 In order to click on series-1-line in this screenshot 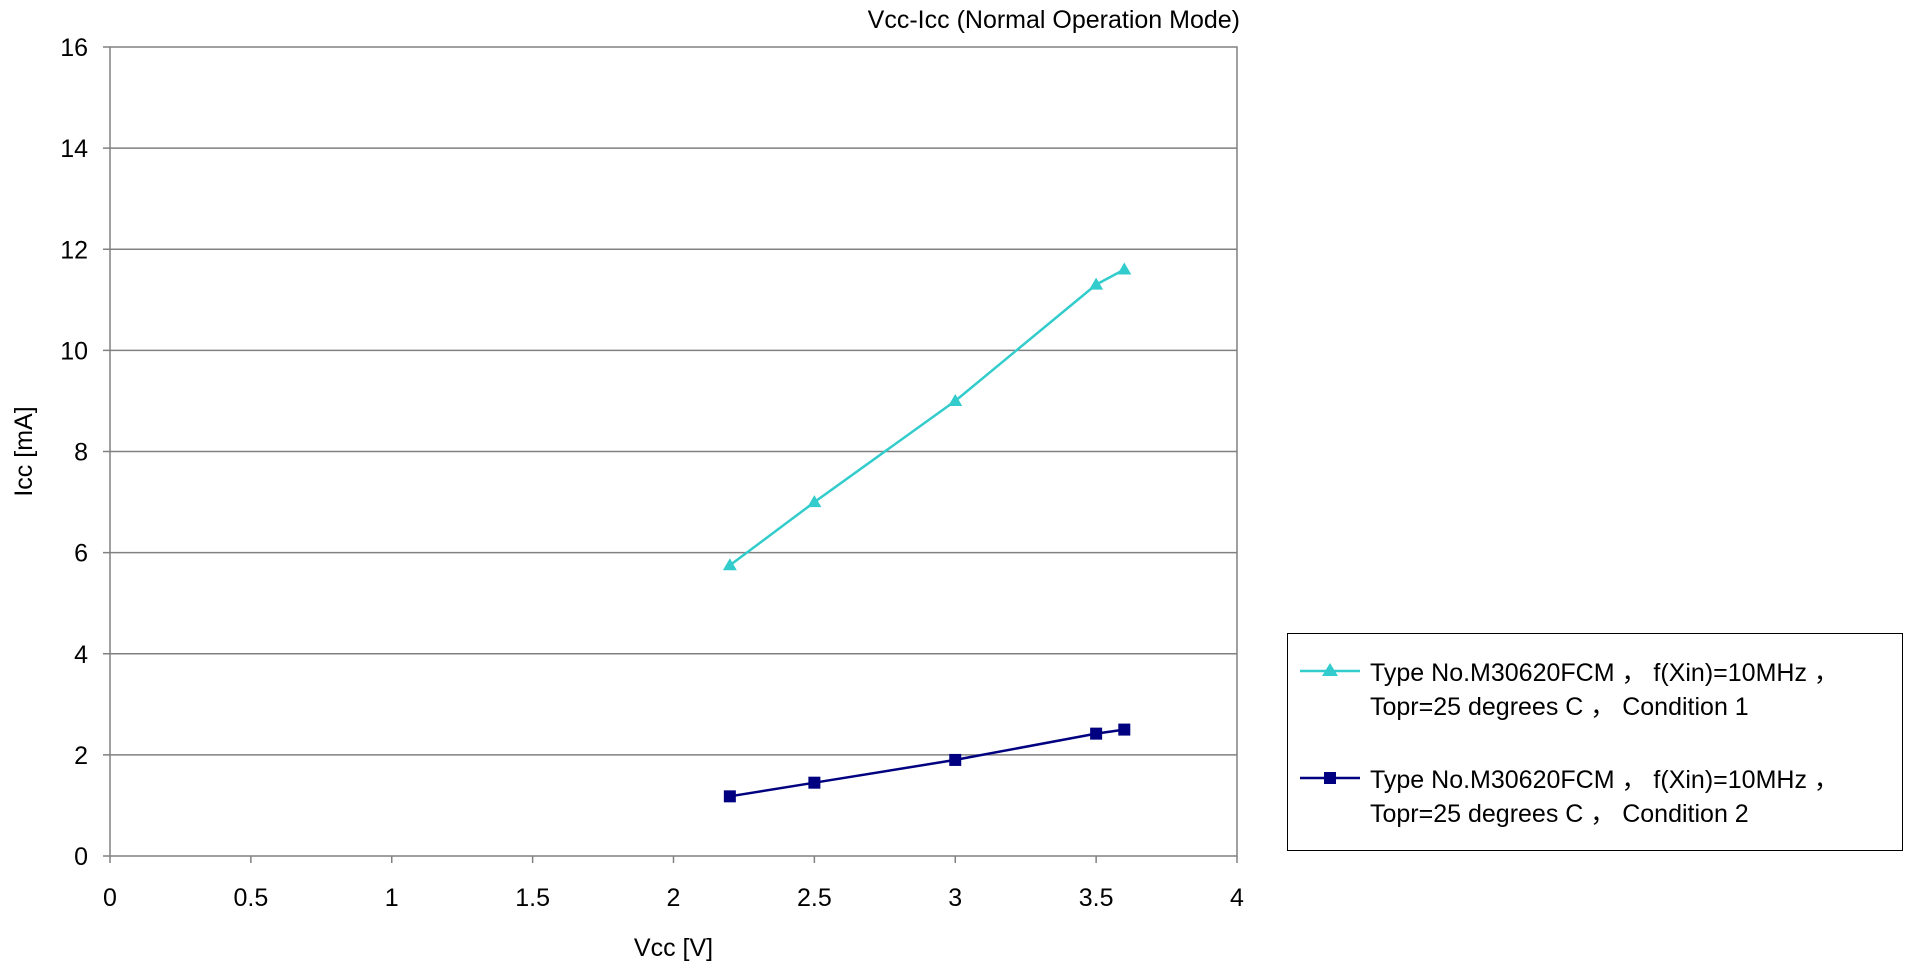, I will do `click(927, 417)`.